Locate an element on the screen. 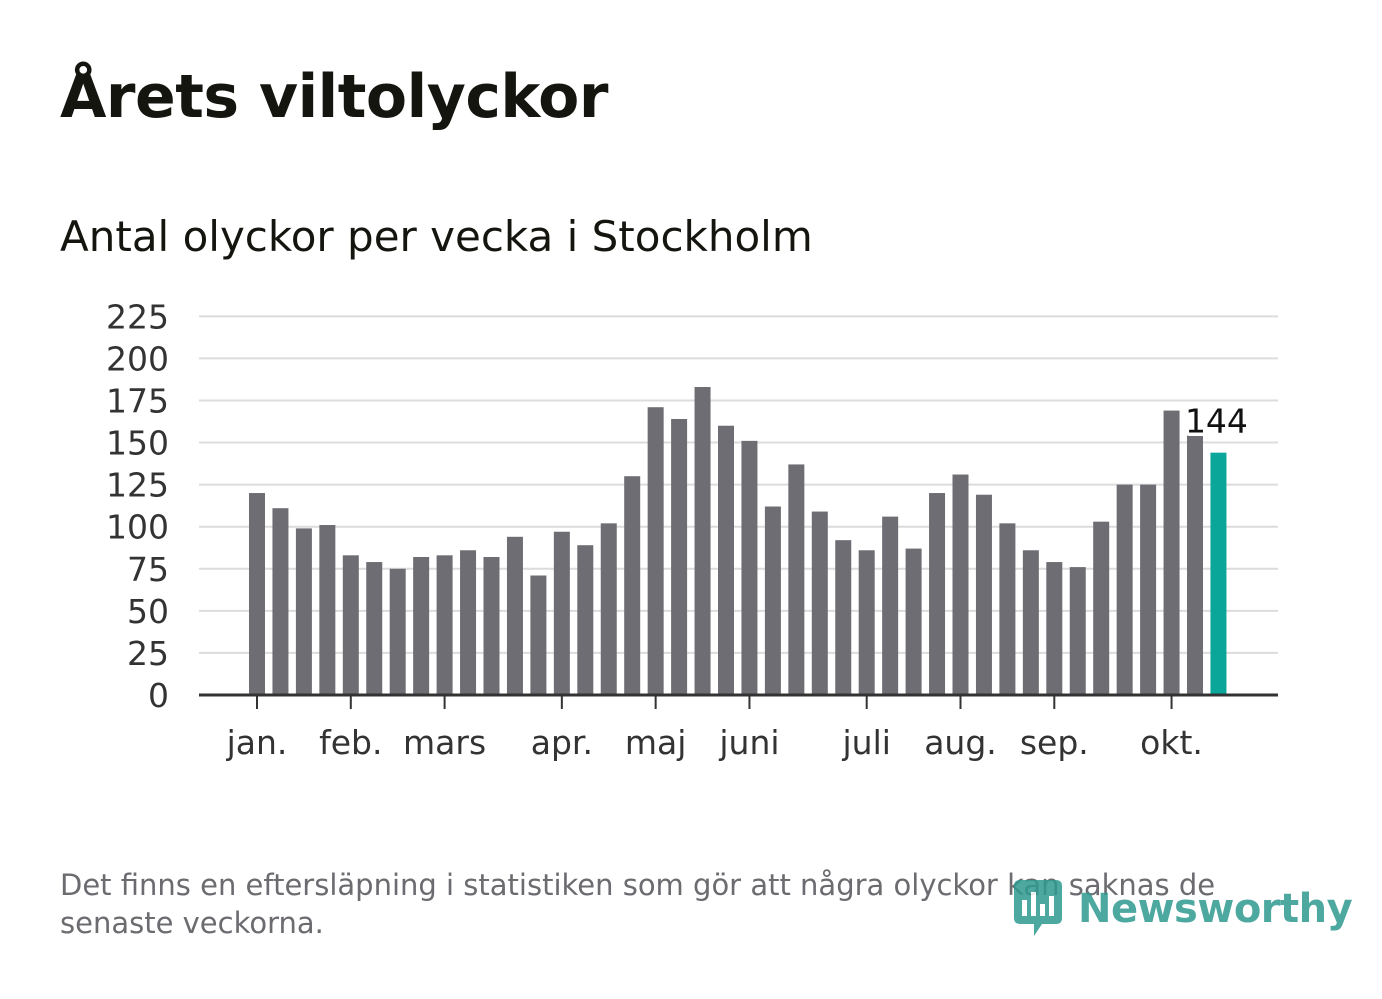 This screenshot has width=1382, height=999. x-tick-label: jan. is located at coordinates (257, 742).